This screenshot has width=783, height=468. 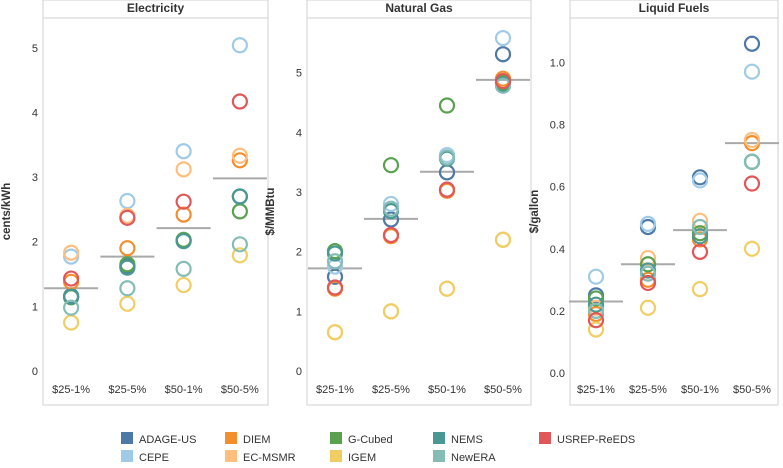 I want to click on panel-title: Electricity, so click(x=156, y=8).